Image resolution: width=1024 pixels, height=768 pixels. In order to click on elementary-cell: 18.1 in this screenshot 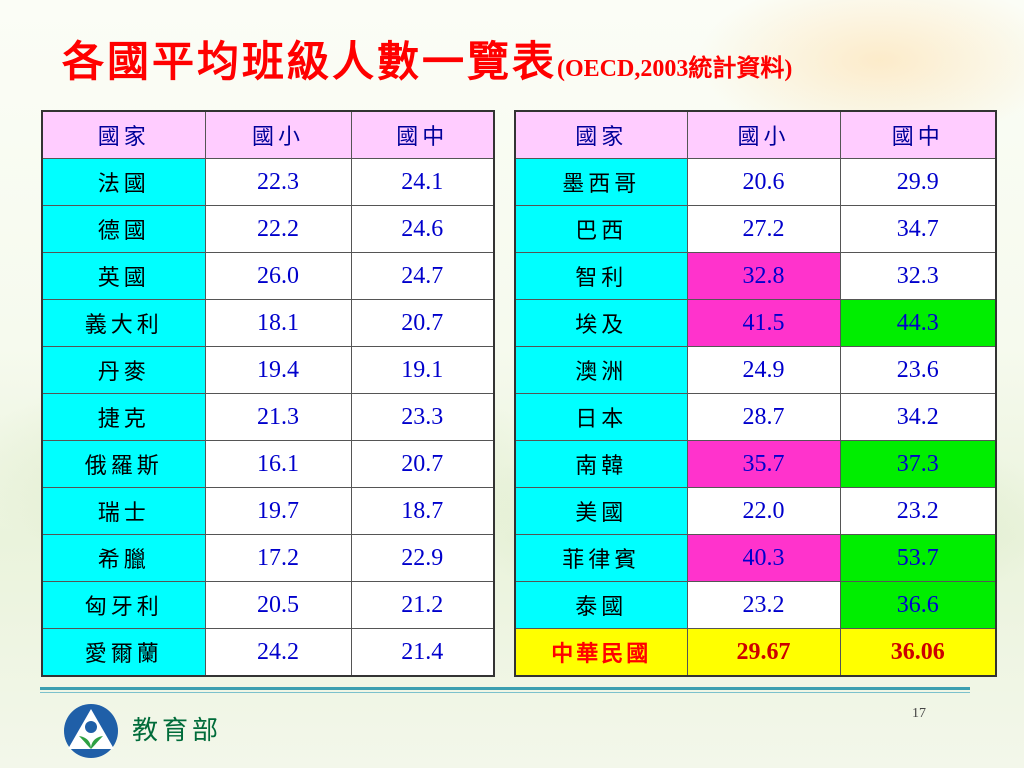, I will do `click(278, 323)`.